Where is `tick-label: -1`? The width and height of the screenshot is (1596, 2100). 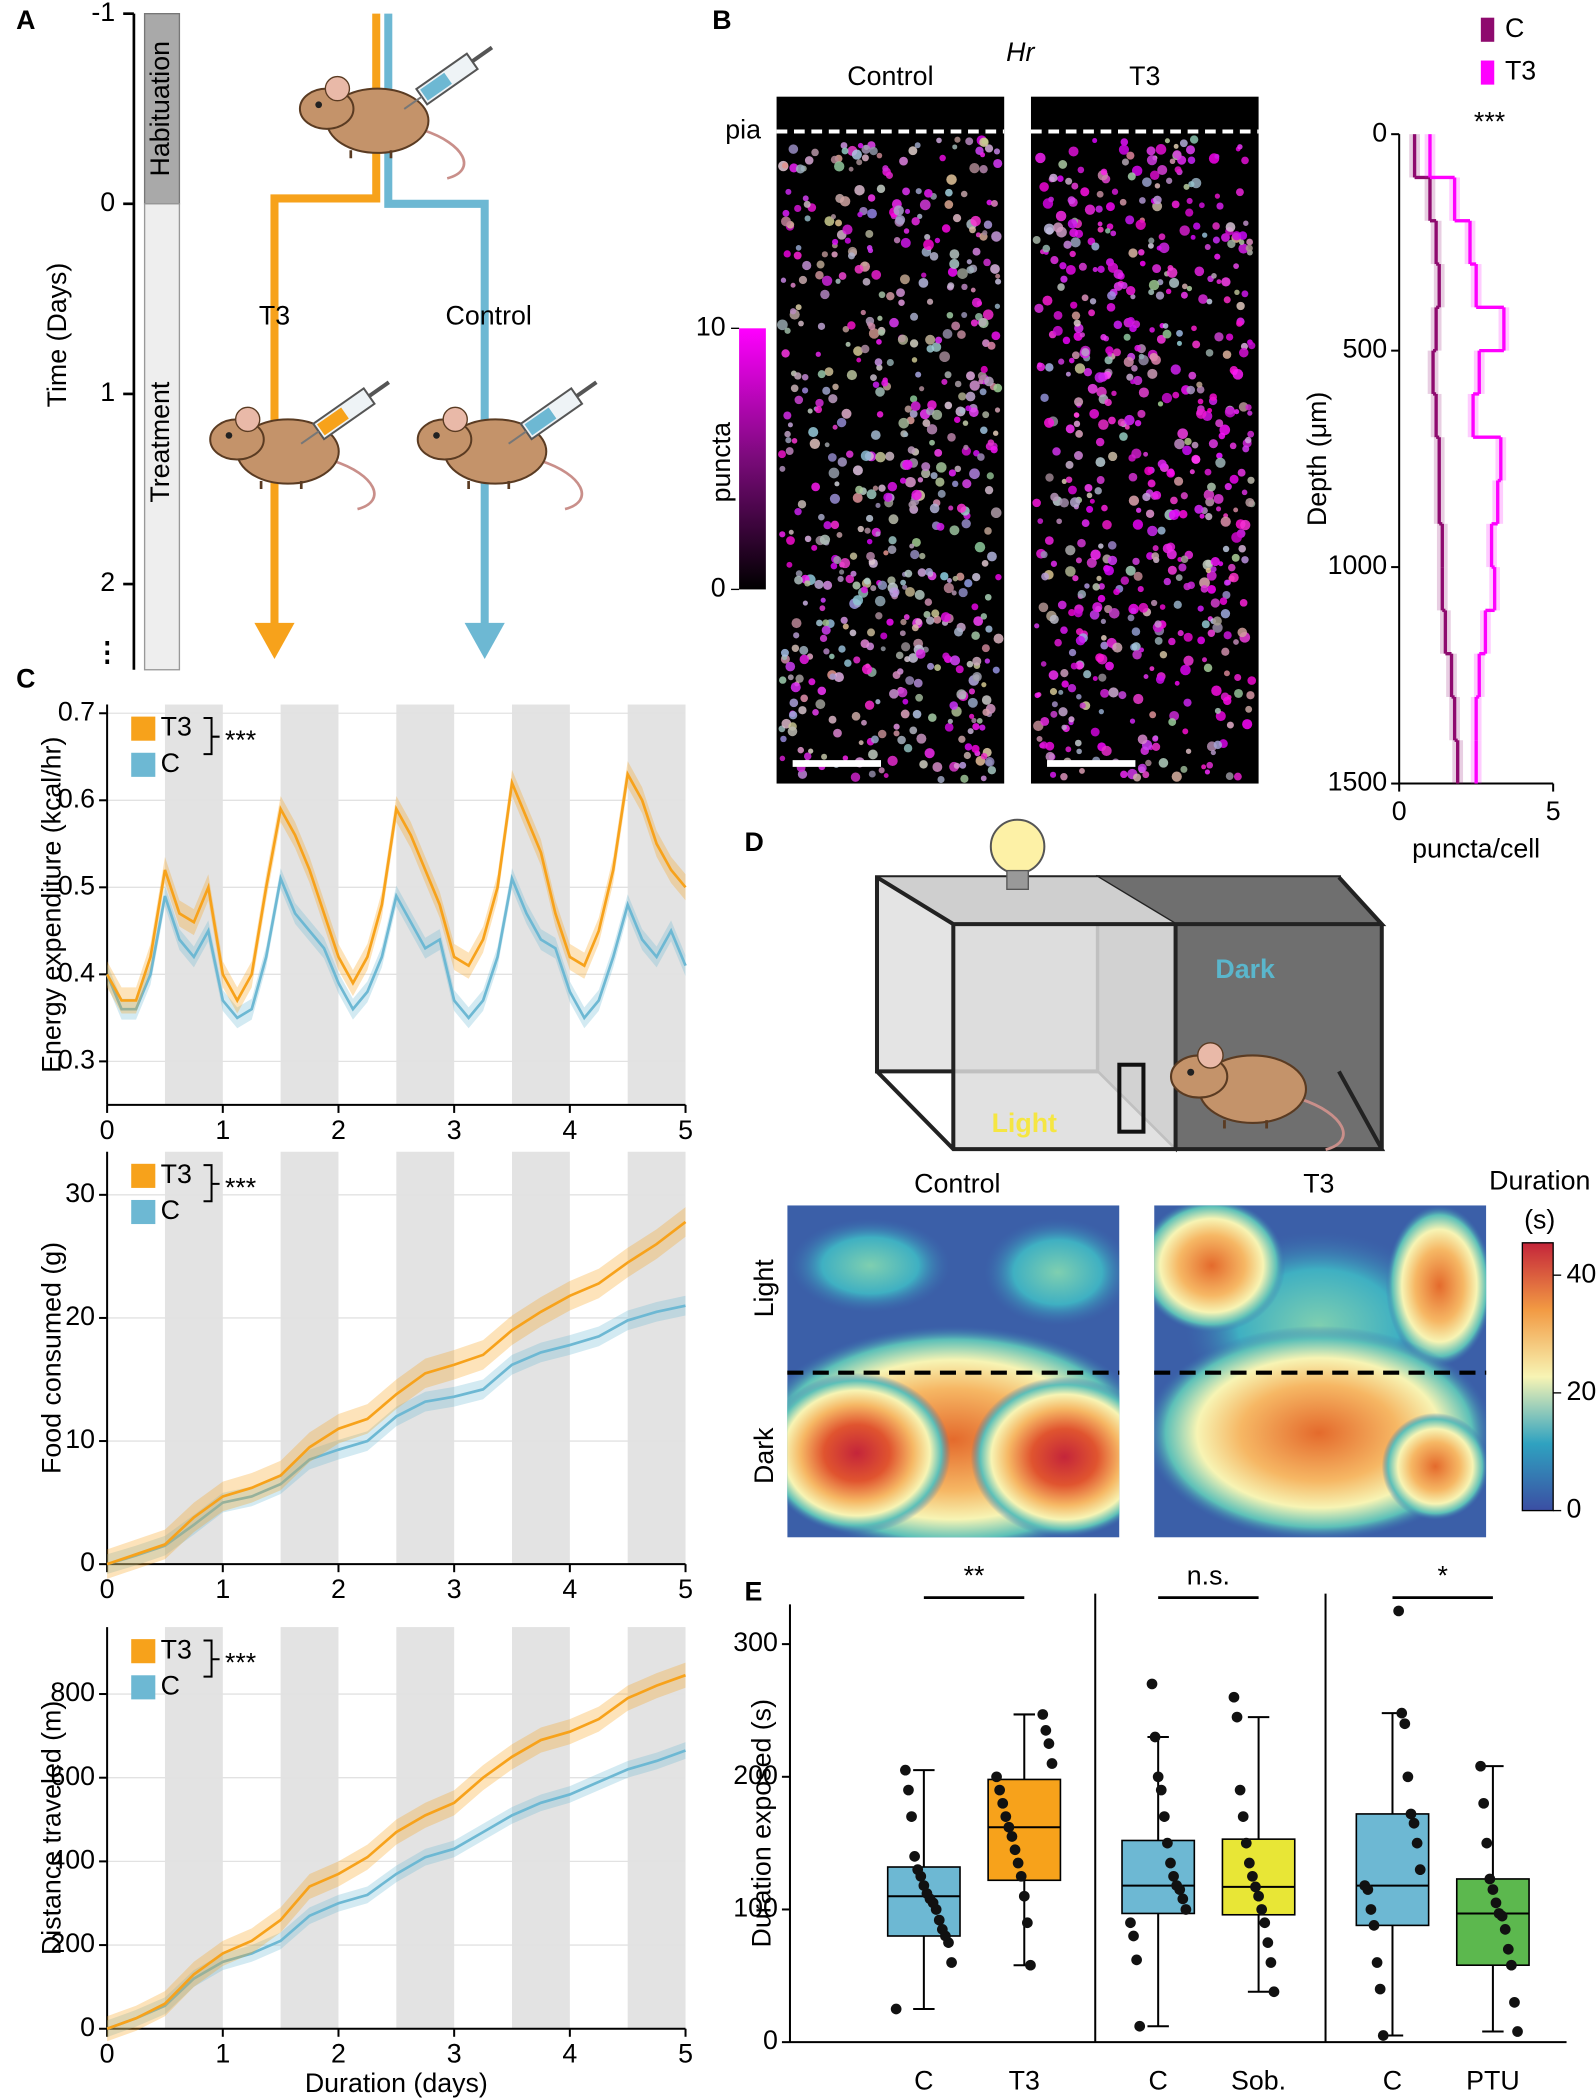 tick-label: -1 is located at coordinates (103, 13).